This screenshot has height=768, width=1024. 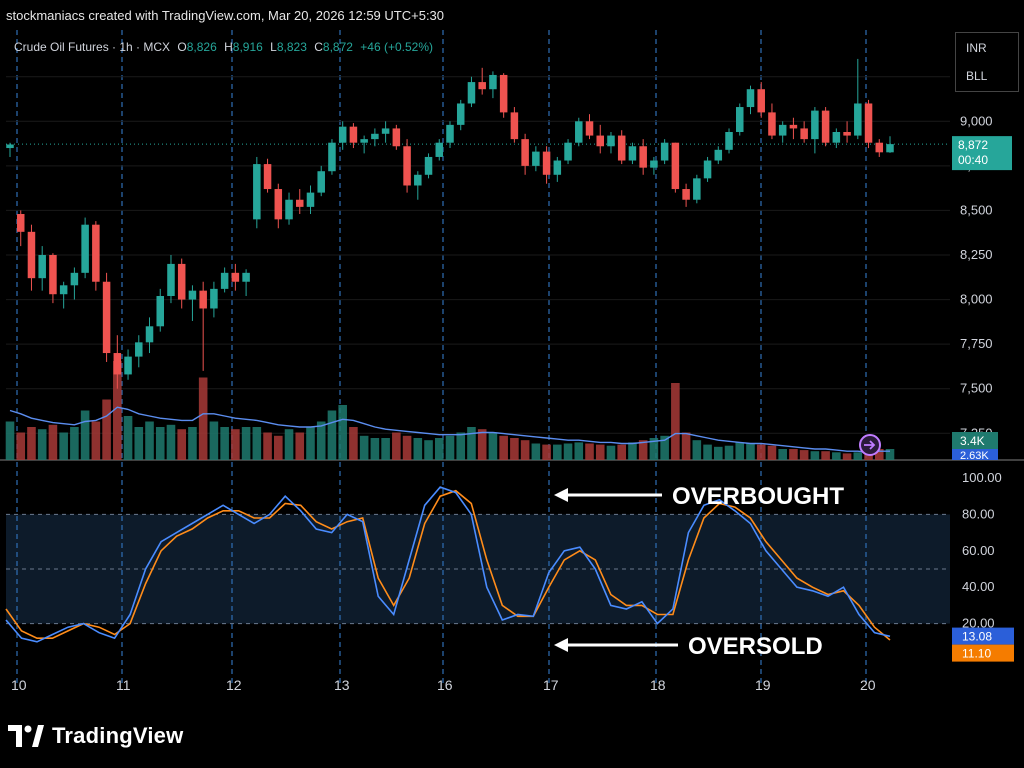 What do you see at coordinates (228, 47) in the screenshot?
I see `high-label: H` at bounding box center [228, 47].